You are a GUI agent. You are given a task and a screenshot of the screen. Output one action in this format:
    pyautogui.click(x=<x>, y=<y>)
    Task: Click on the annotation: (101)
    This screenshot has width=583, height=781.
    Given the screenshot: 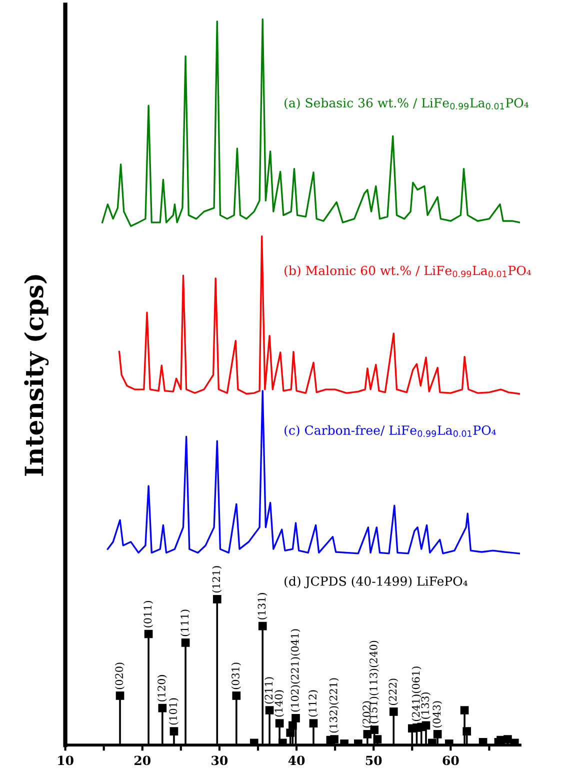 What is the action you would take?
    pyautogui.click(x=173, y=711)
    